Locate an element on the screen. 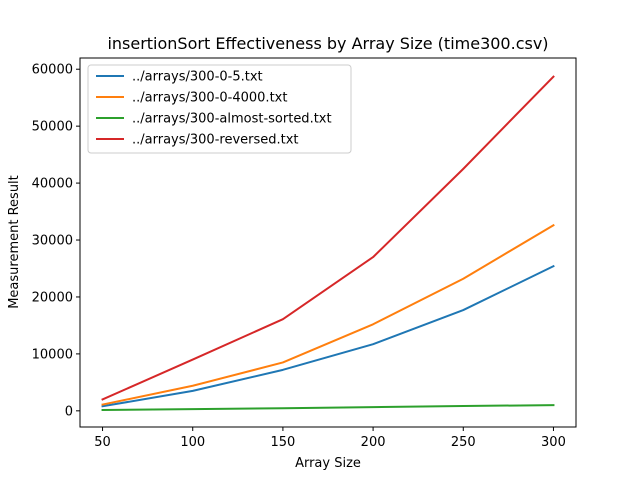 The image size is (640, 480). x-axis-title: Array Size is located at coordinates (328, 463).